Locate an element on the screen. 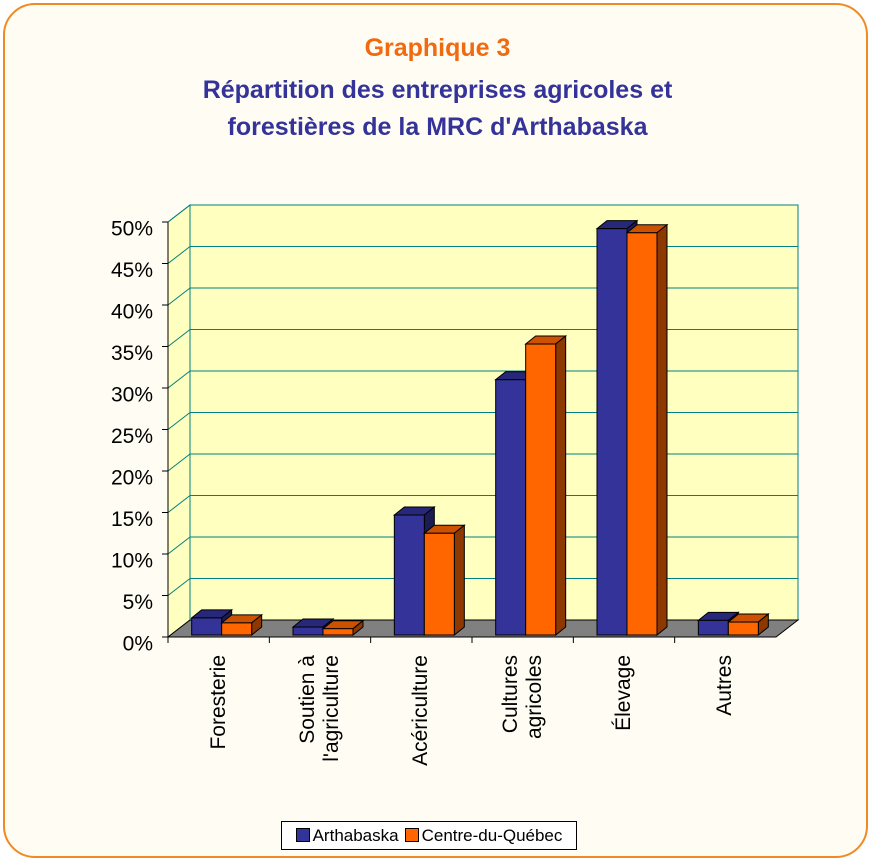 Image resolution: width=875 pixels, height=863 pixels. x-tick-label: Autres is located at coordinates (725, 685).